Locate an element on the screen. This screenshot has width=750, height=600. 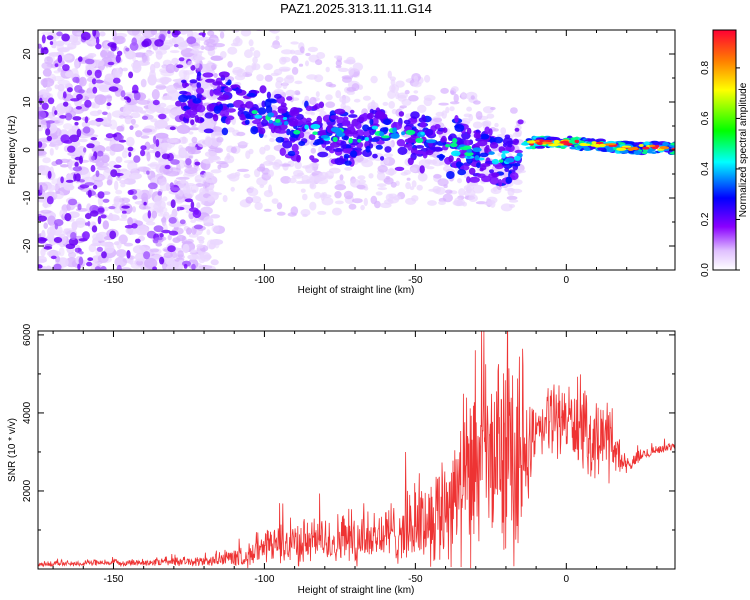
x-tick-label: -100 is located at coordinates (264, 579).